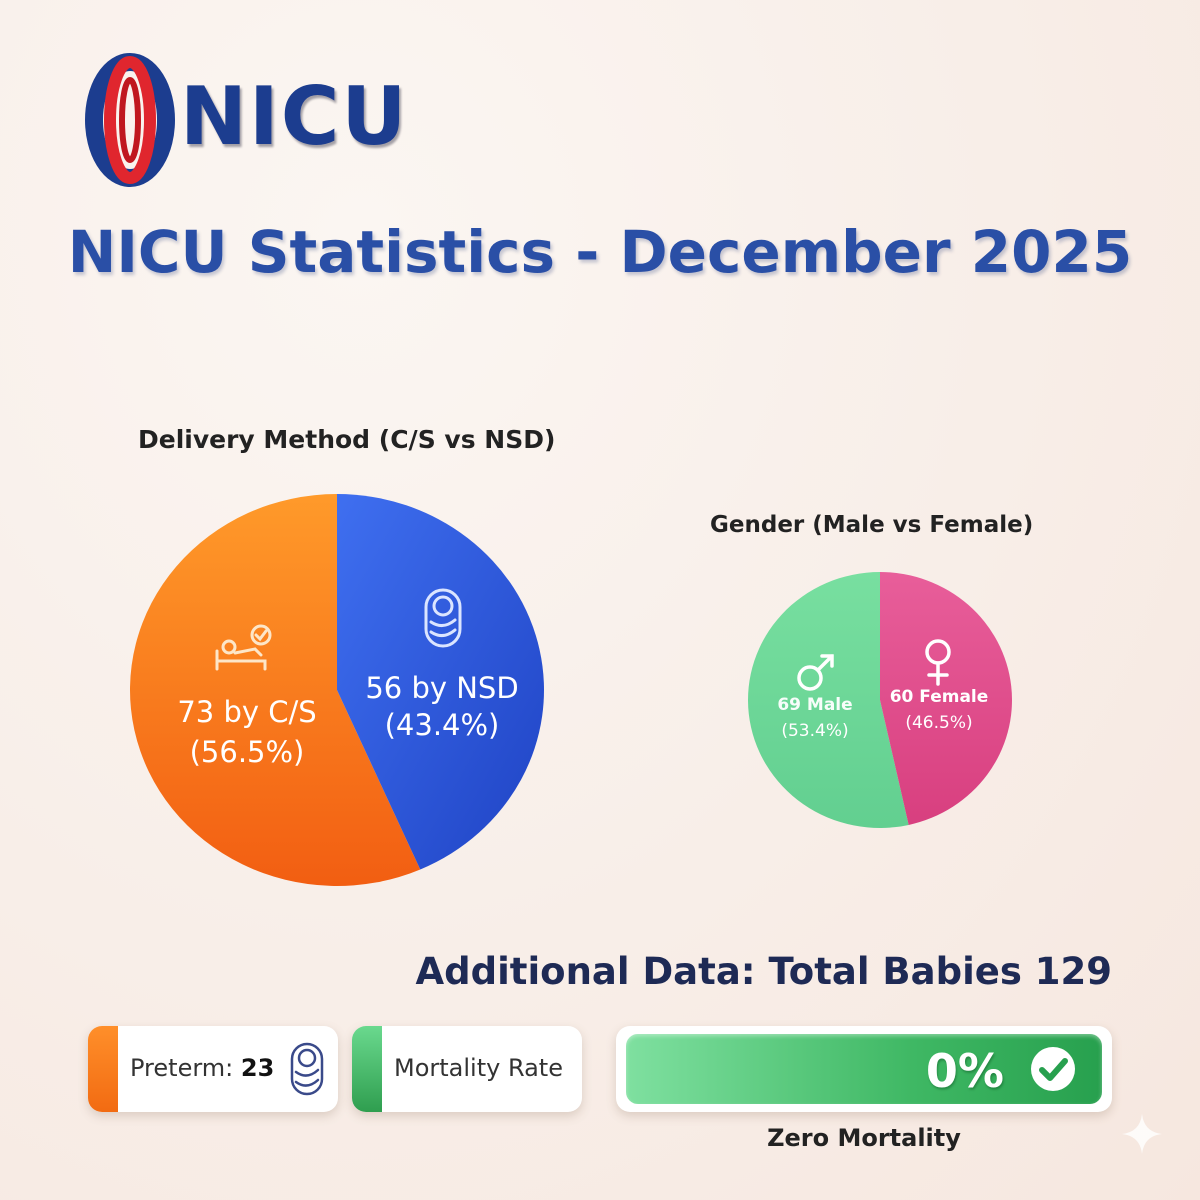 This screenshot has height=1200, width=1200. I want to click on mortality-rate-bar: 0%, so click(864, 1069).